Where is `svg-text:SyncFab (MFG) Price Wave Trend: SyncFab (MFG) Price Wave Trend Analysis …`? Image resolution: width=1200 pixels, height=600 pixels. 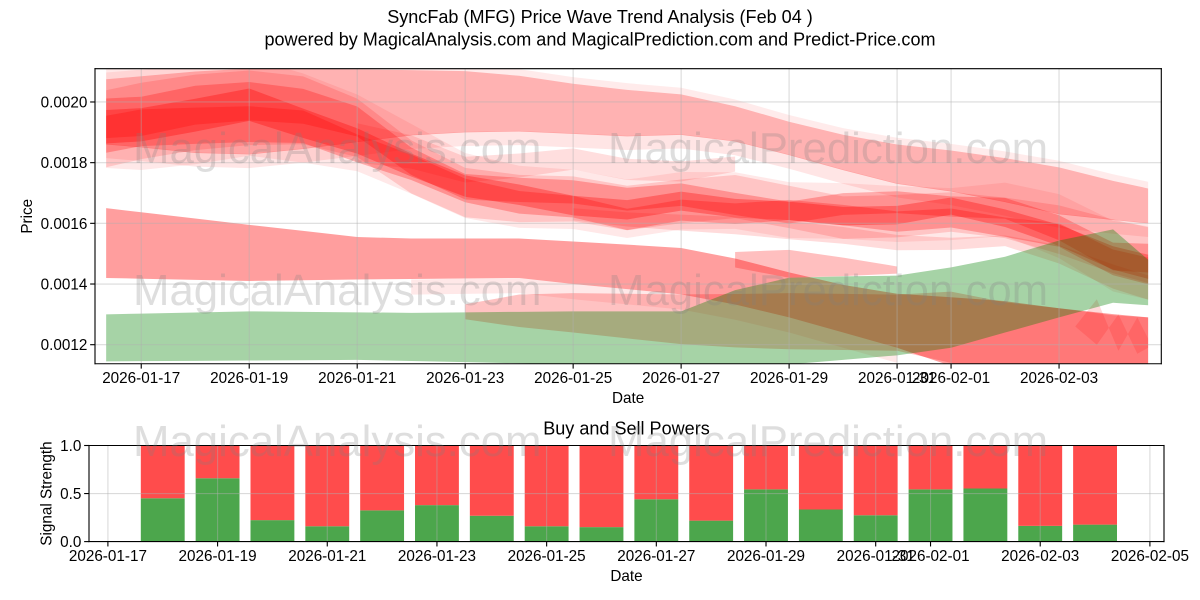 svg-text:SyncFab (MFG) Price Wave Trend: SyncFab (MFG) Price Wave Trend Analysis … is located at coordinates (600, 17).